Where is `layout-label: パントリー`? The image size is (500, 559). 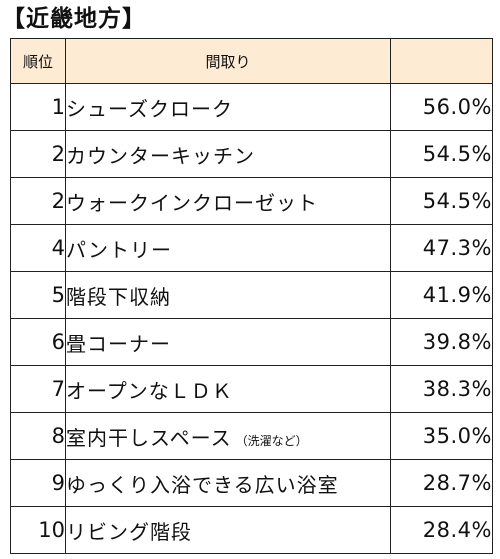 layout-label: パントリー is located at coordinates (119, 249).